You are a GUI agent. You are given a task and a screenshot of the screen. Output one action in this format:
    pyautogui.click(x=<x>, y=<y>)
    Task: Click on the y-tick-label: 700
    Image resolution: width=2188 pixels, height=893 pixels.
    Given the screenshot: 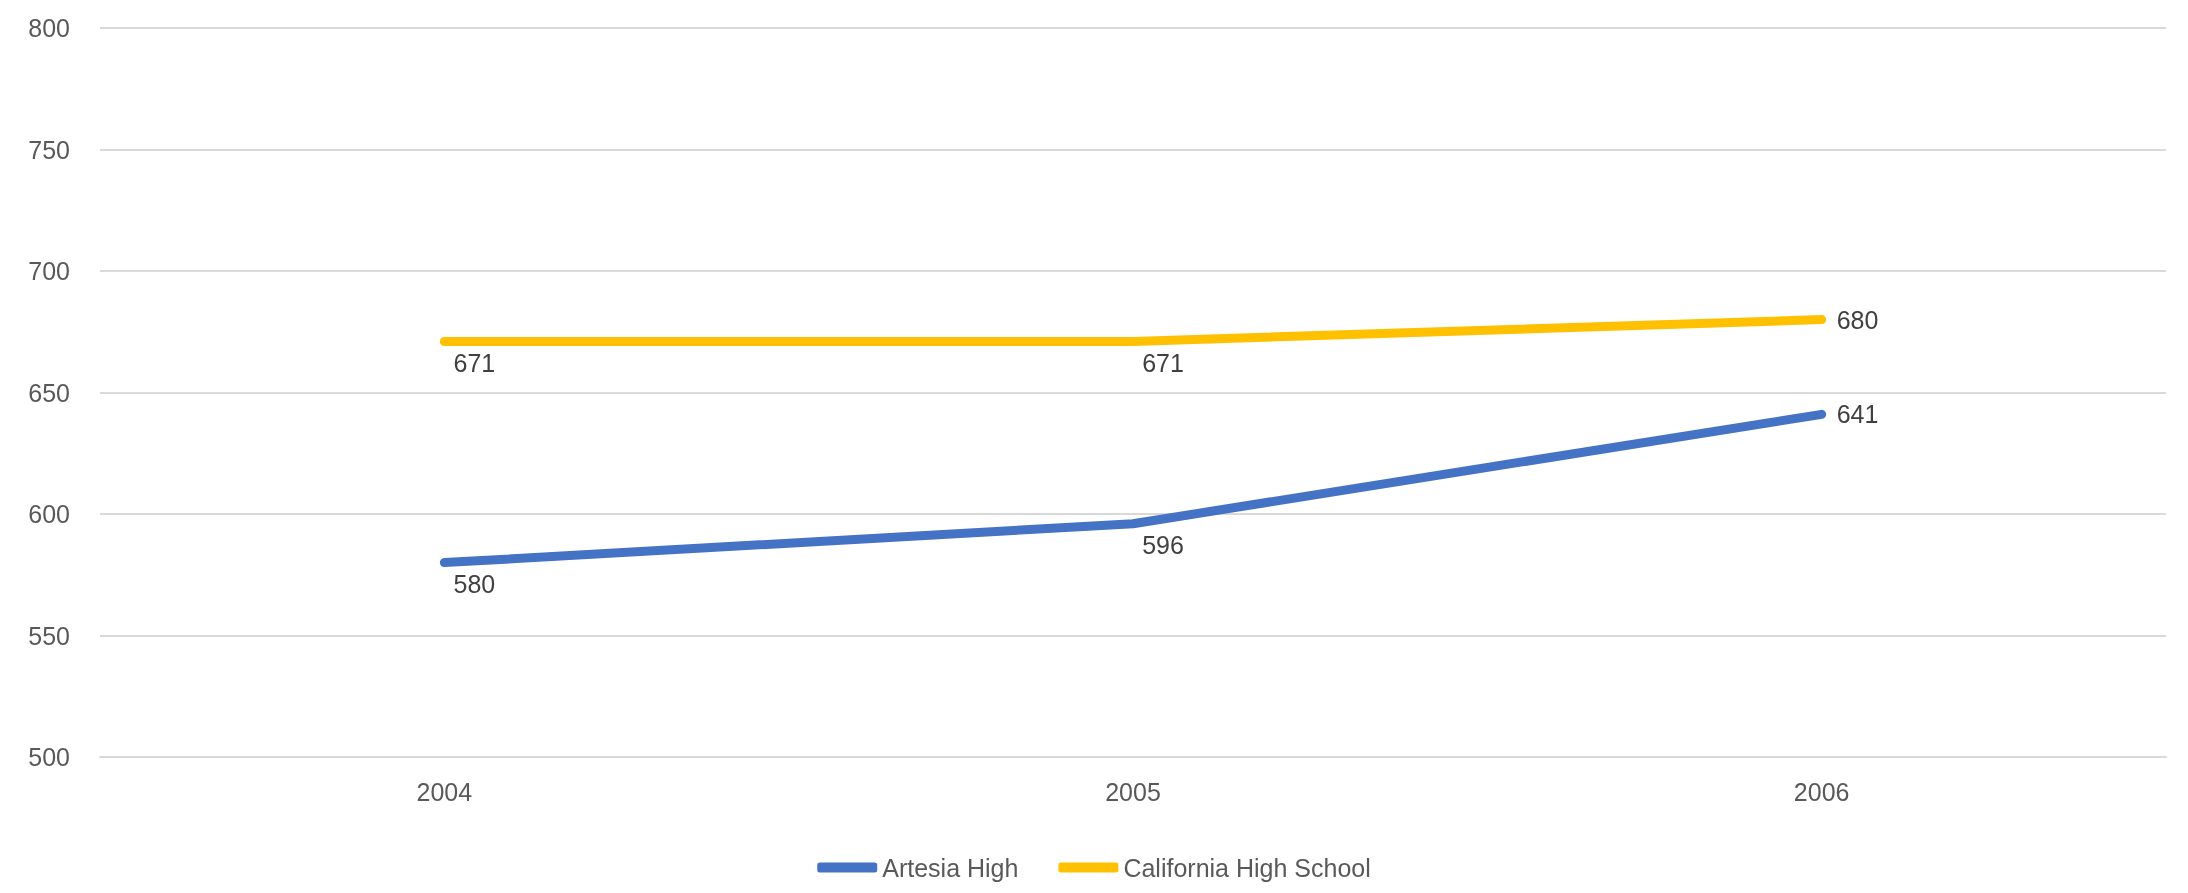 What is the action you would take?
    pyautogui.click(x=49, y=271)
    